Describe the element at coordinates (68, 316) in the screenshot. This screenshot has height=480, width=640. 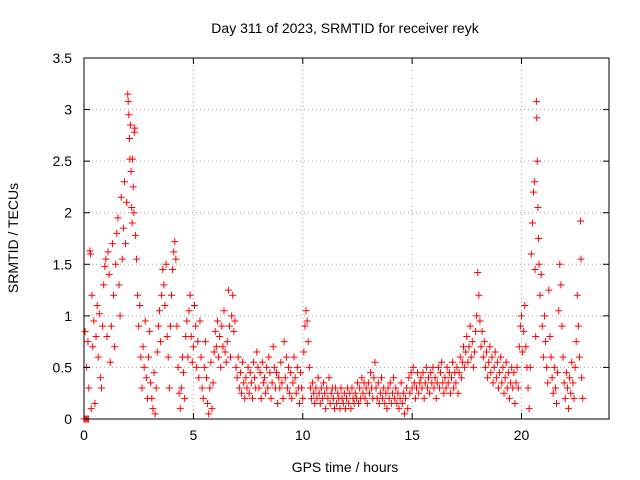
I see `y-tick-label: 1` at that location.